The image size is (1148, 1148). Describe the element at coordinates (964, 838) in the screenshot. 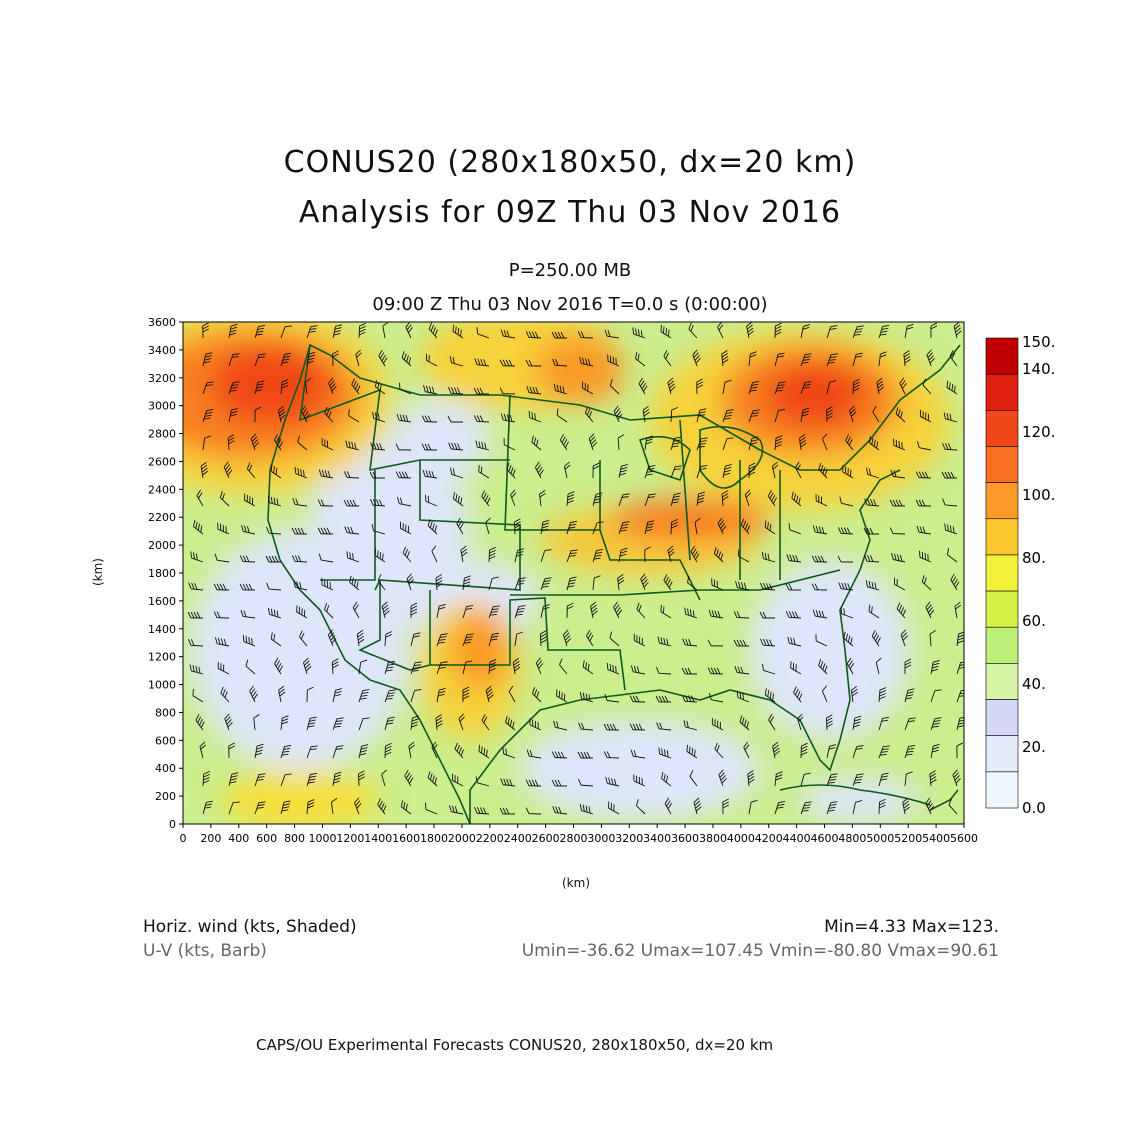

I see `x-tick-label: 5600` at that location.